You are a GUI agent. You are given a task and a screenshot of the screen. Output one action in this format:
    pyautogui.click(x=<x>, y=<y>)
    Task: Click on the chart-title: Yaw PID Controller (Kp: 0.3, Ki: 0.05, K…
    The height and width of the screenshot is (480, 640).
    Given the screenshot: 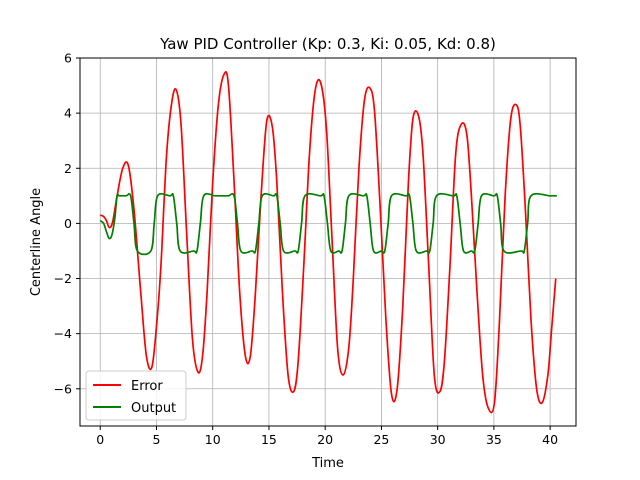 What is the action you would take?
    pyautogui.click(x=327, y=44)
    